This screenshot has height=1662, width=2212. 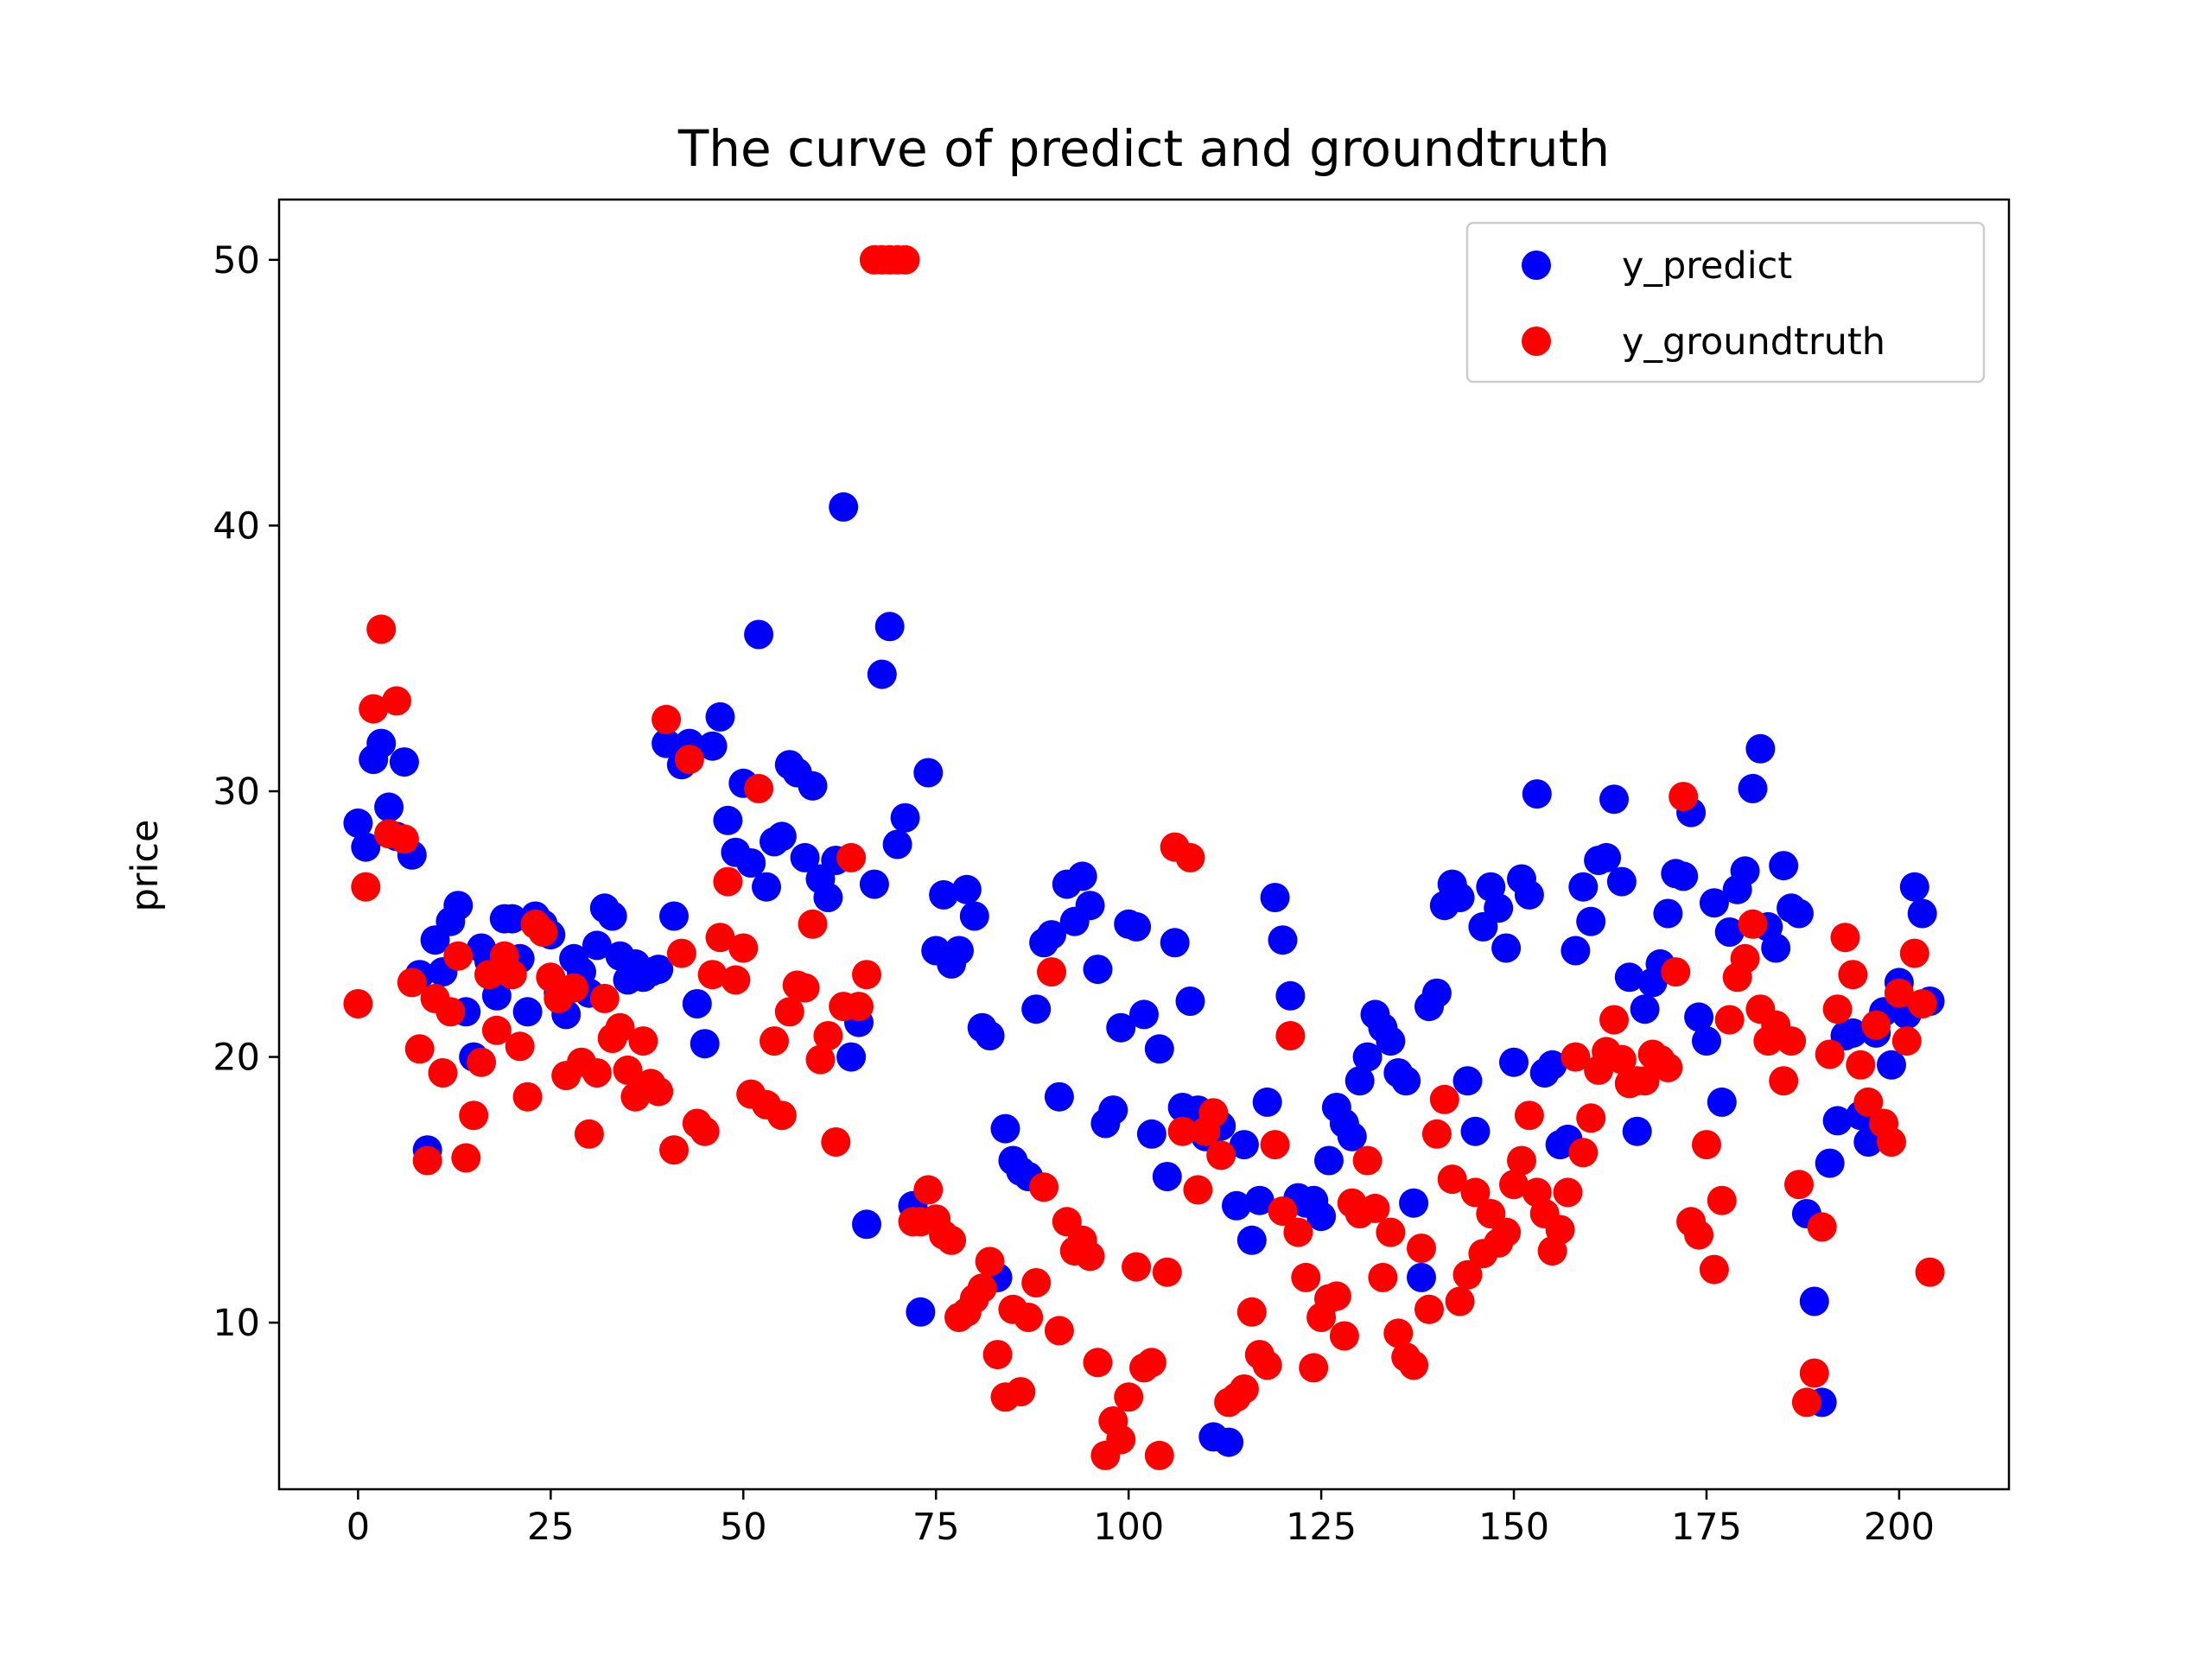 What do you see at coordinates (1128, 1527) in the screenshot?
I see `x-tick-label: 100` at bounding box center [1128, 1527].